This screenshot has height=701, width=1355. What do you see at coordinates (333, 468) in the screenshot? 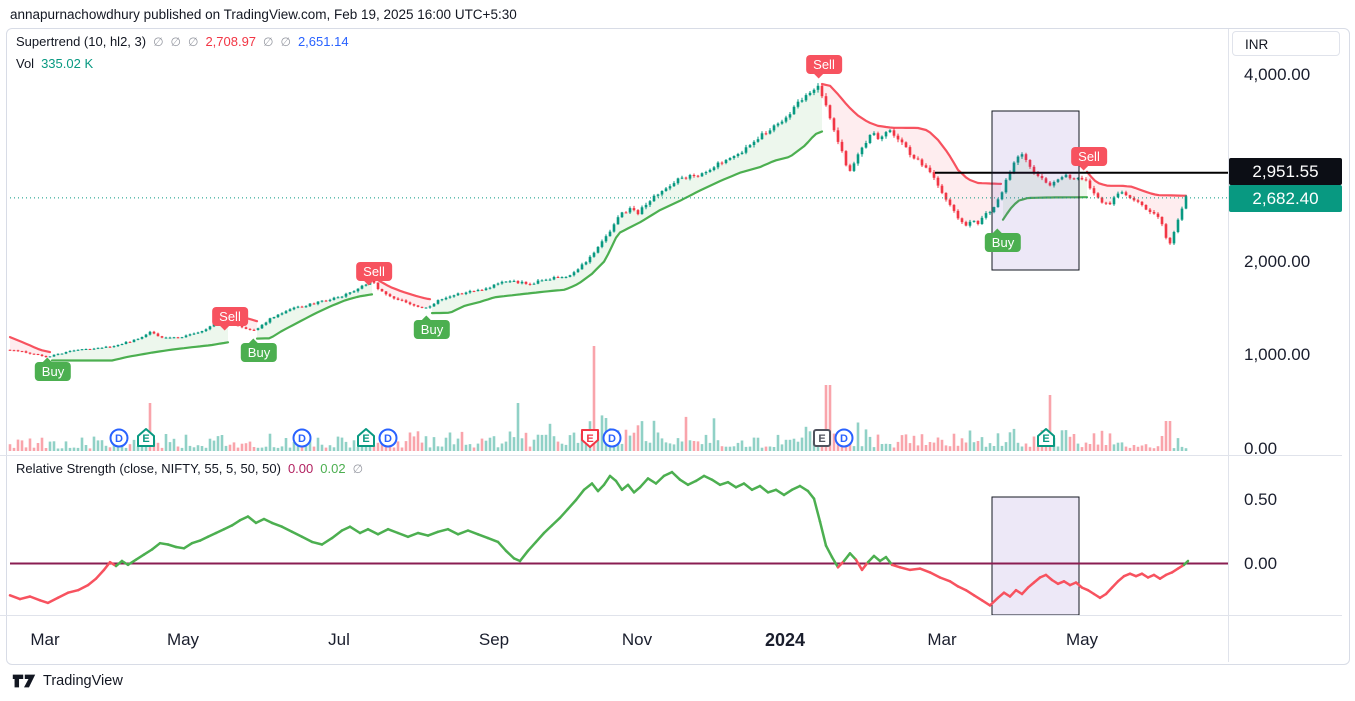
I see `rs-delta-value: 0.02` at bounding box center [333, 468].